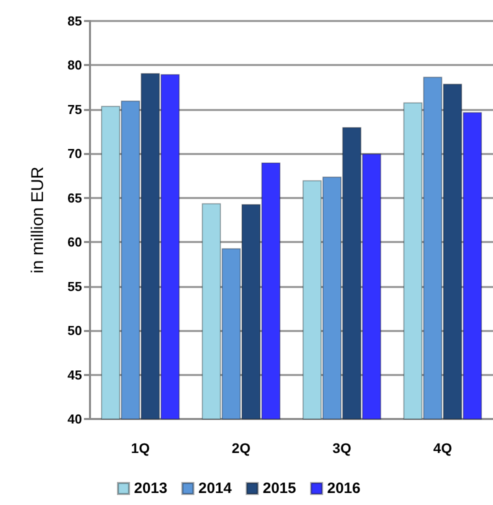 The height and width of the screenshot is (505, 493). What do you see at coordinates (75, 109) in the screenshot?
I see `y-tick-label: 75` at bounding box center [75, 109].